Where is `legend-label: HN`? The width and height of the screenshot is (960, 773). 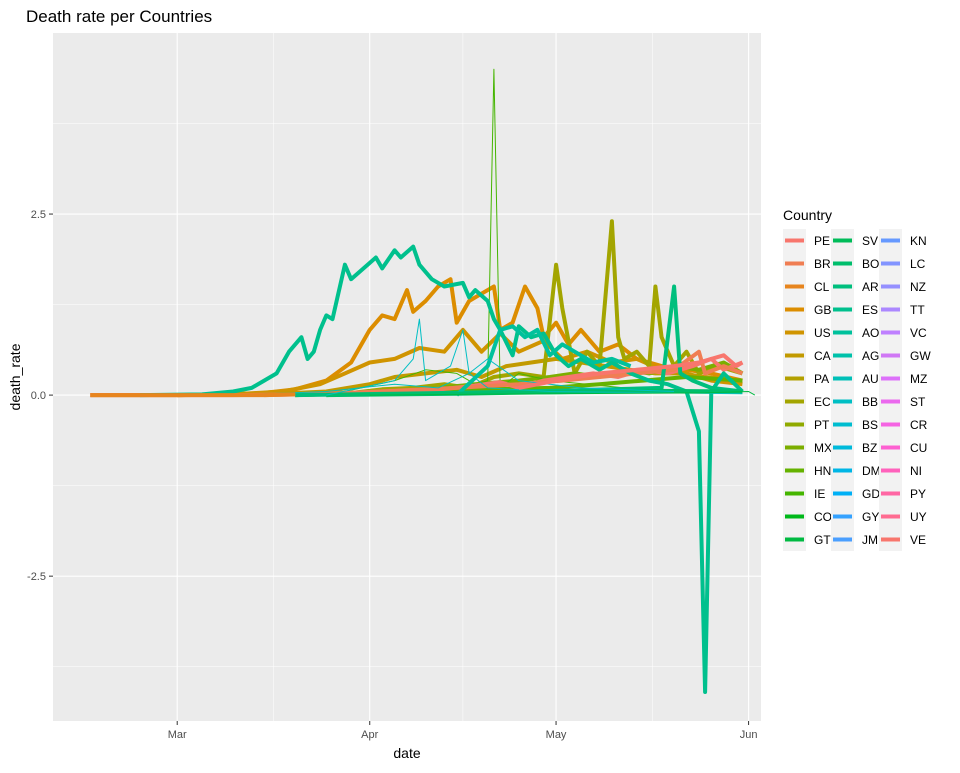
legend-label: HN is located at coordinates (822, 471).